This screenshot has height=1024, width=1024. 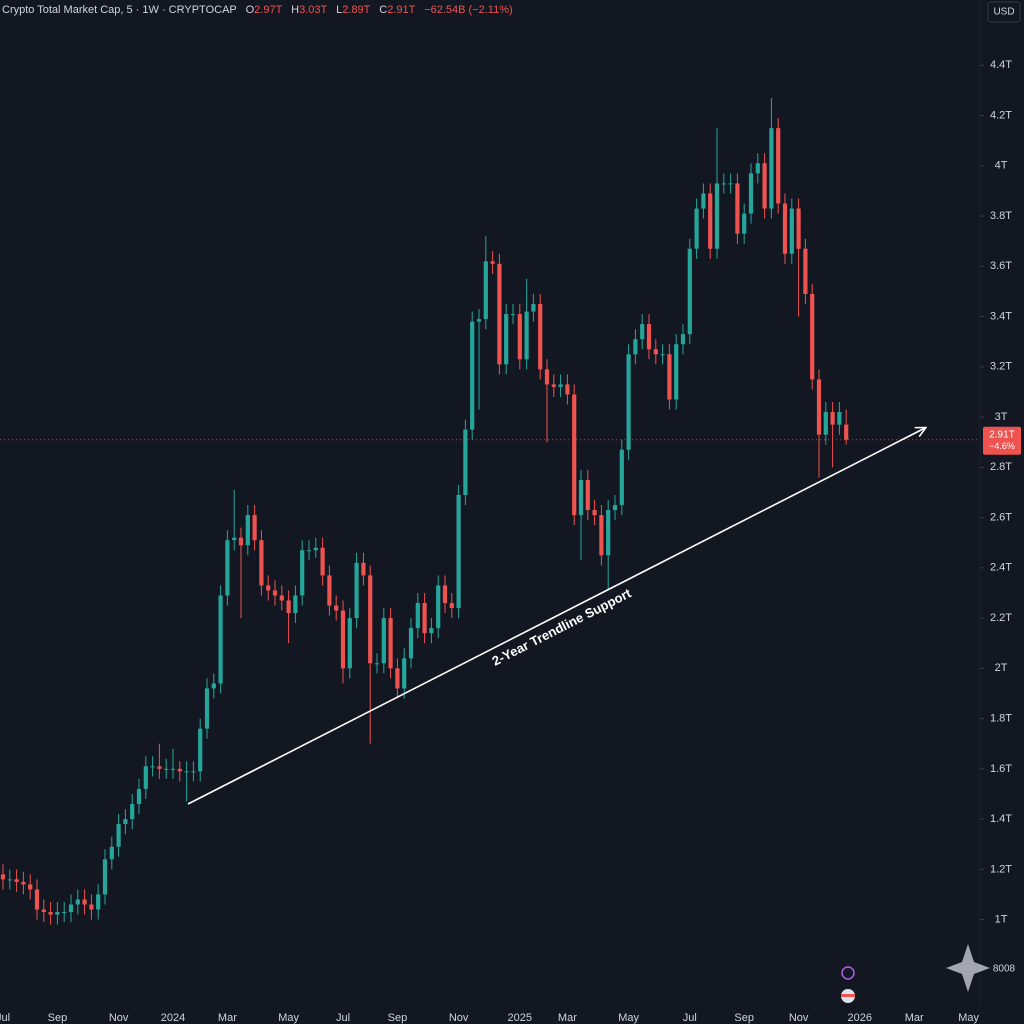 I want to click on x-tick-label: Sep, so click(x=398, y=1018).